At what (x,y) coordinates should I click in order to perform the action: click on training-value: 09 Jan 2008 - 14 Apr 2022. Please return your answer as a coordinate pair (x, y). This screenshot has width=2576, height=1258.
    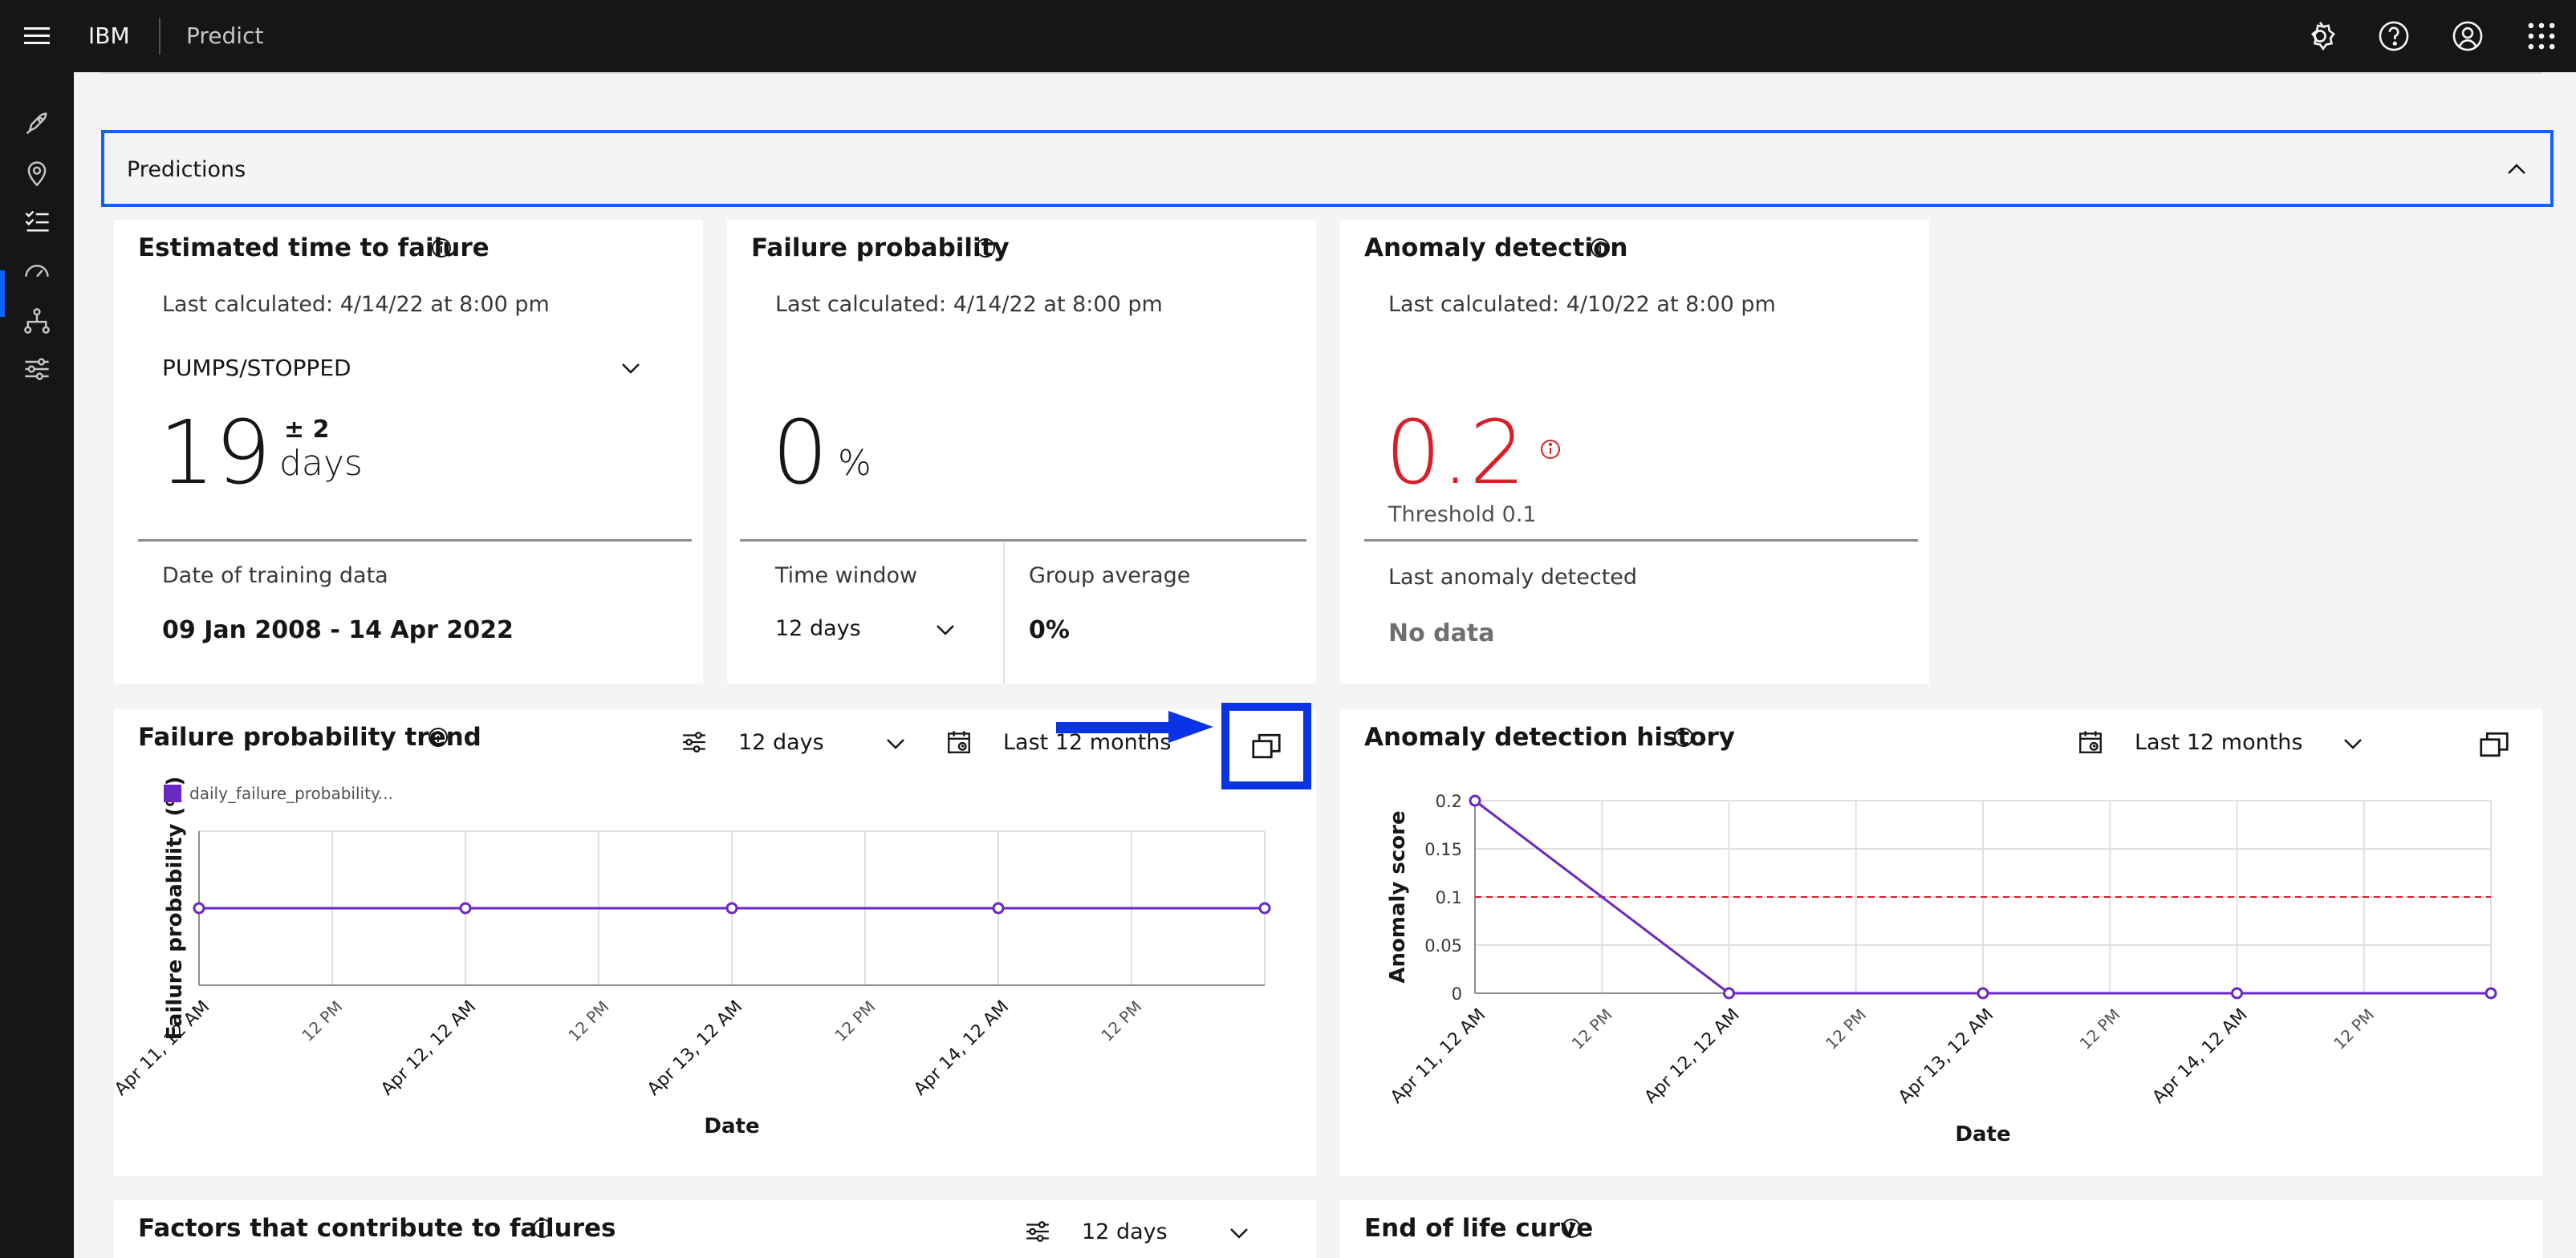
    Looking at the image, I should click on (338, 630).